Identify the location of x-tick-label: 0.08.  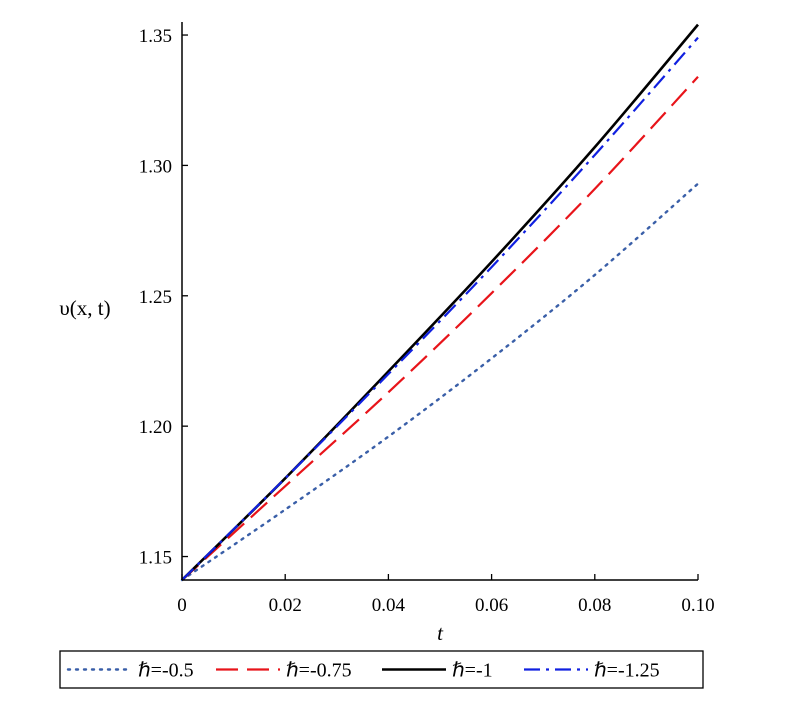
(594, 605).